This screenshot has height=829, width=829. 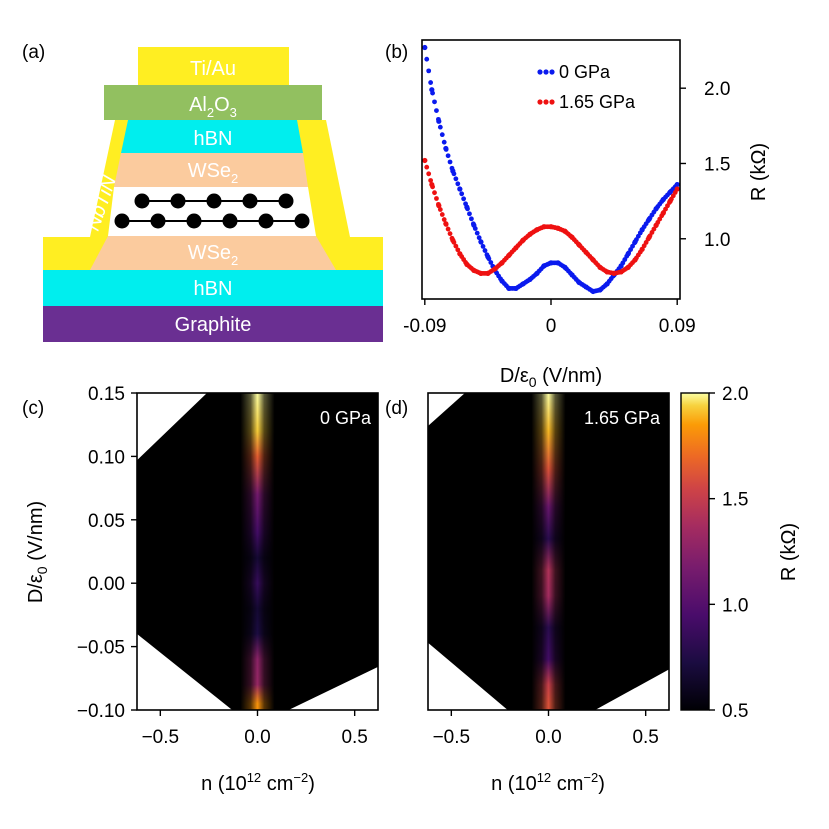 What do you see at coordinates (346, 418) in the screenshot?
I see `panel-c-annotation: 0 GPa` at bounding box center [346, 418].